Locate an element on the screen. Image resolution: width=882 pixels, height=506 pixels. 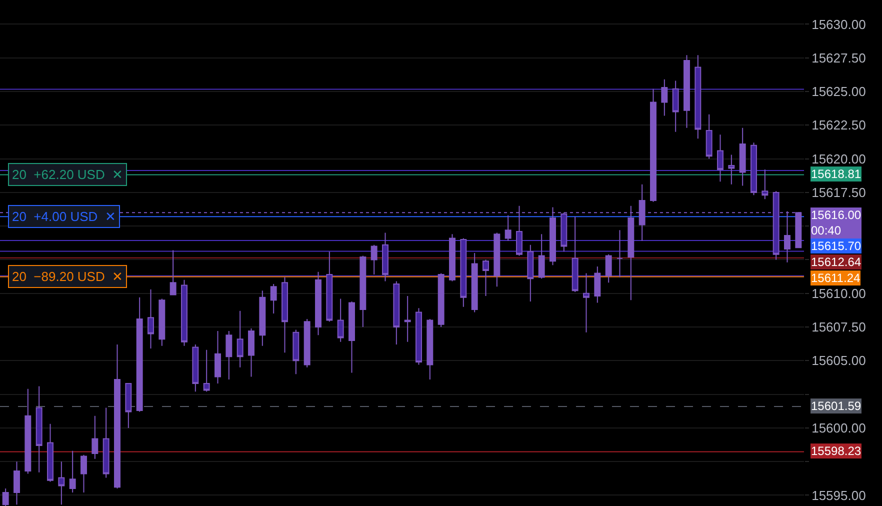
text: 15616.00 00:40 is located at coordinates (836, 223).